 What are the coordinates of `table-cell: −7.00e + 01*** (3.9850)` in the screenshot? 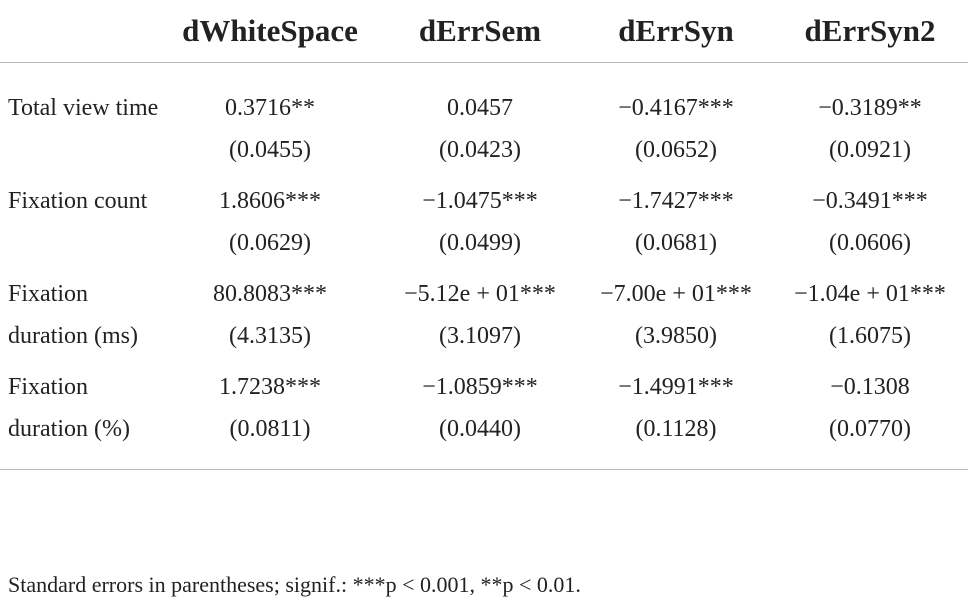 It's located at (676, 319).